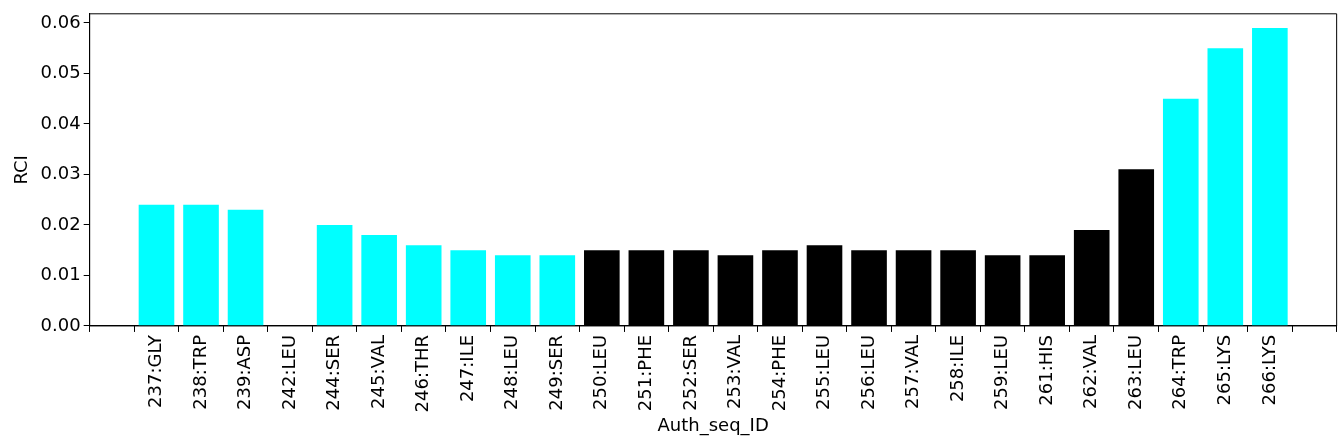 The image size is (1339, 445). Describe the element at coordinates (689, 372) in the screenshot. I see `x-tick-label: 252:SER` at that location.